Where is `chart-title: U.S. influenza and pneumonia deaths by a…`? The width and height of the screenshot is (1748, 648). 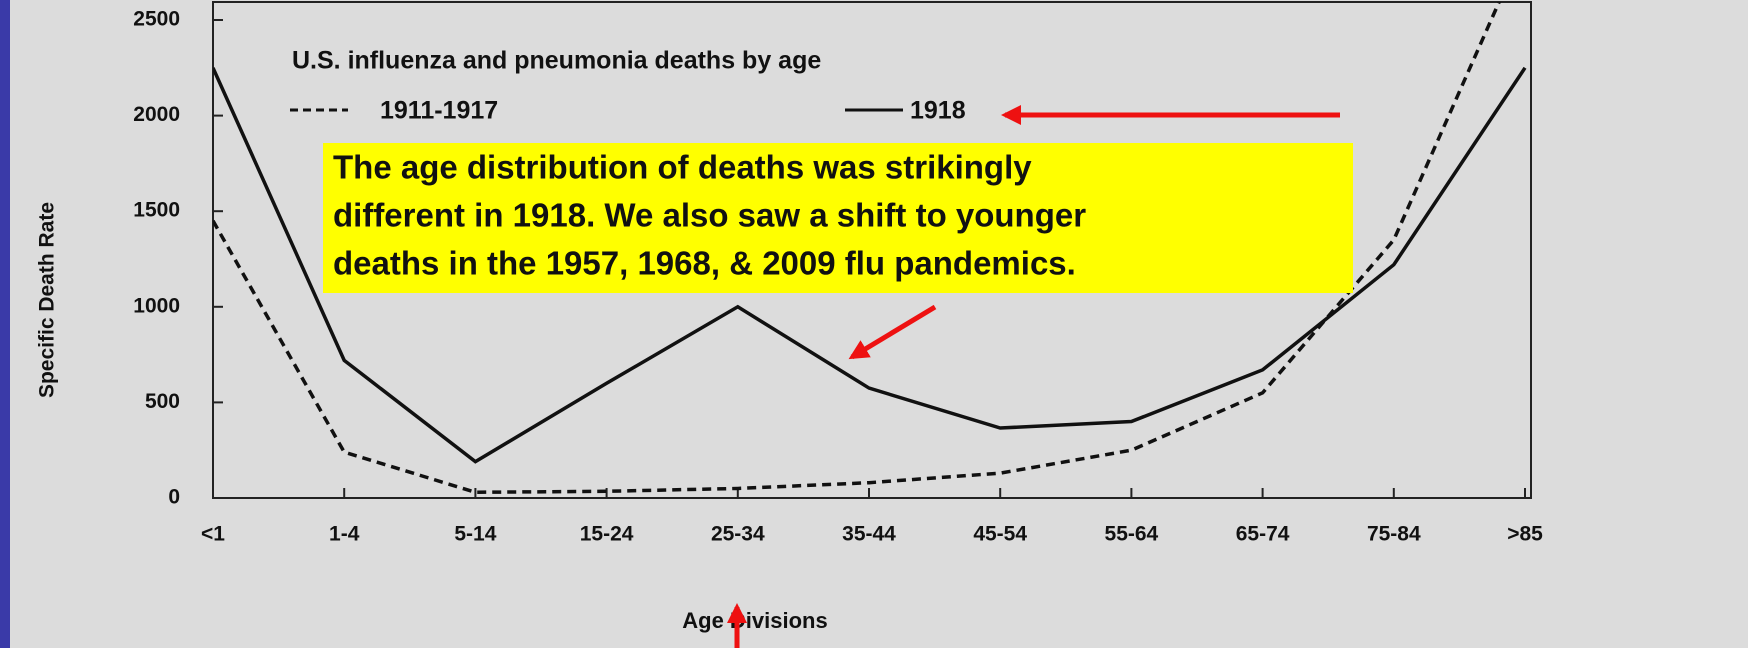
chart-title: U.S. influenza and pneumonia deaths by a… is located at coordinates (556, 61).